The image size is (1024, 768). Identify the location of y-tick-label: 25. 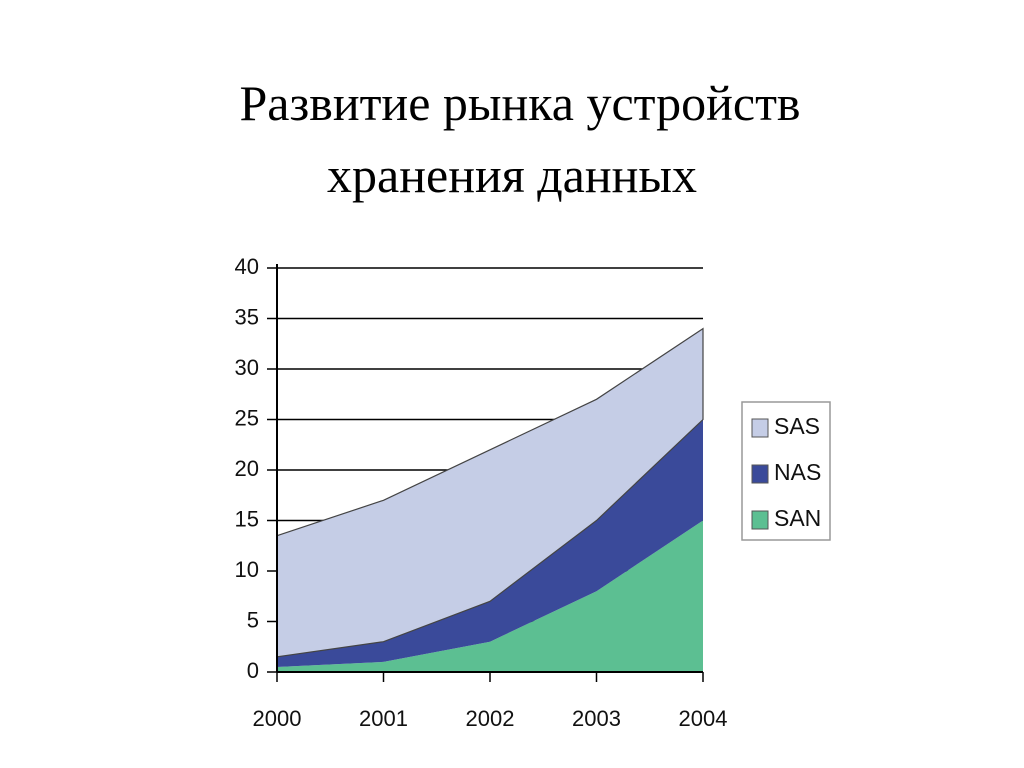
(247, 417).